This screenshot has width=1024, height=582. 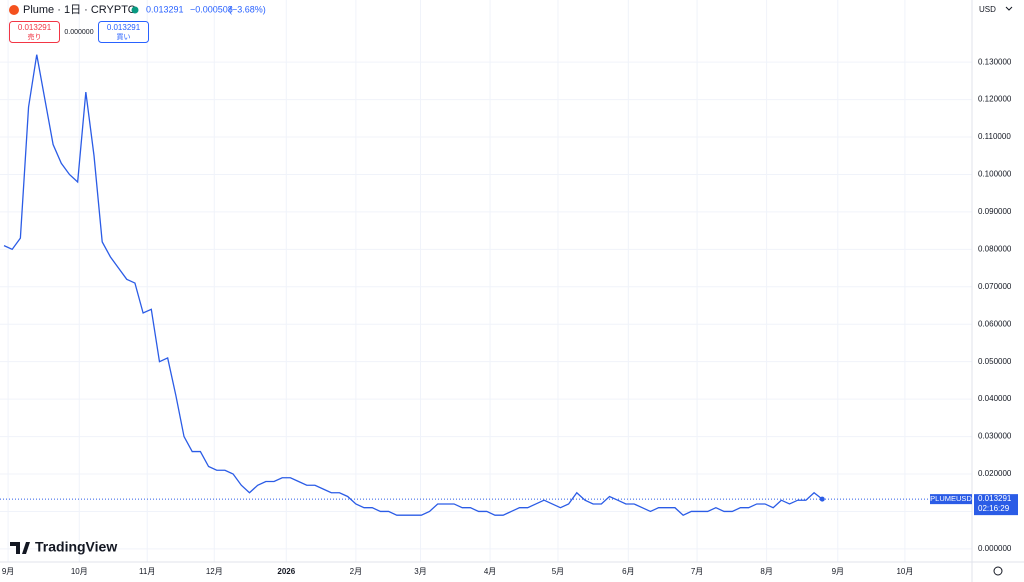 What do you see at coordinates (247, 9) in the screenshot?
I see `change-percent: (−3.68%)` at bounding box center [247, 9].